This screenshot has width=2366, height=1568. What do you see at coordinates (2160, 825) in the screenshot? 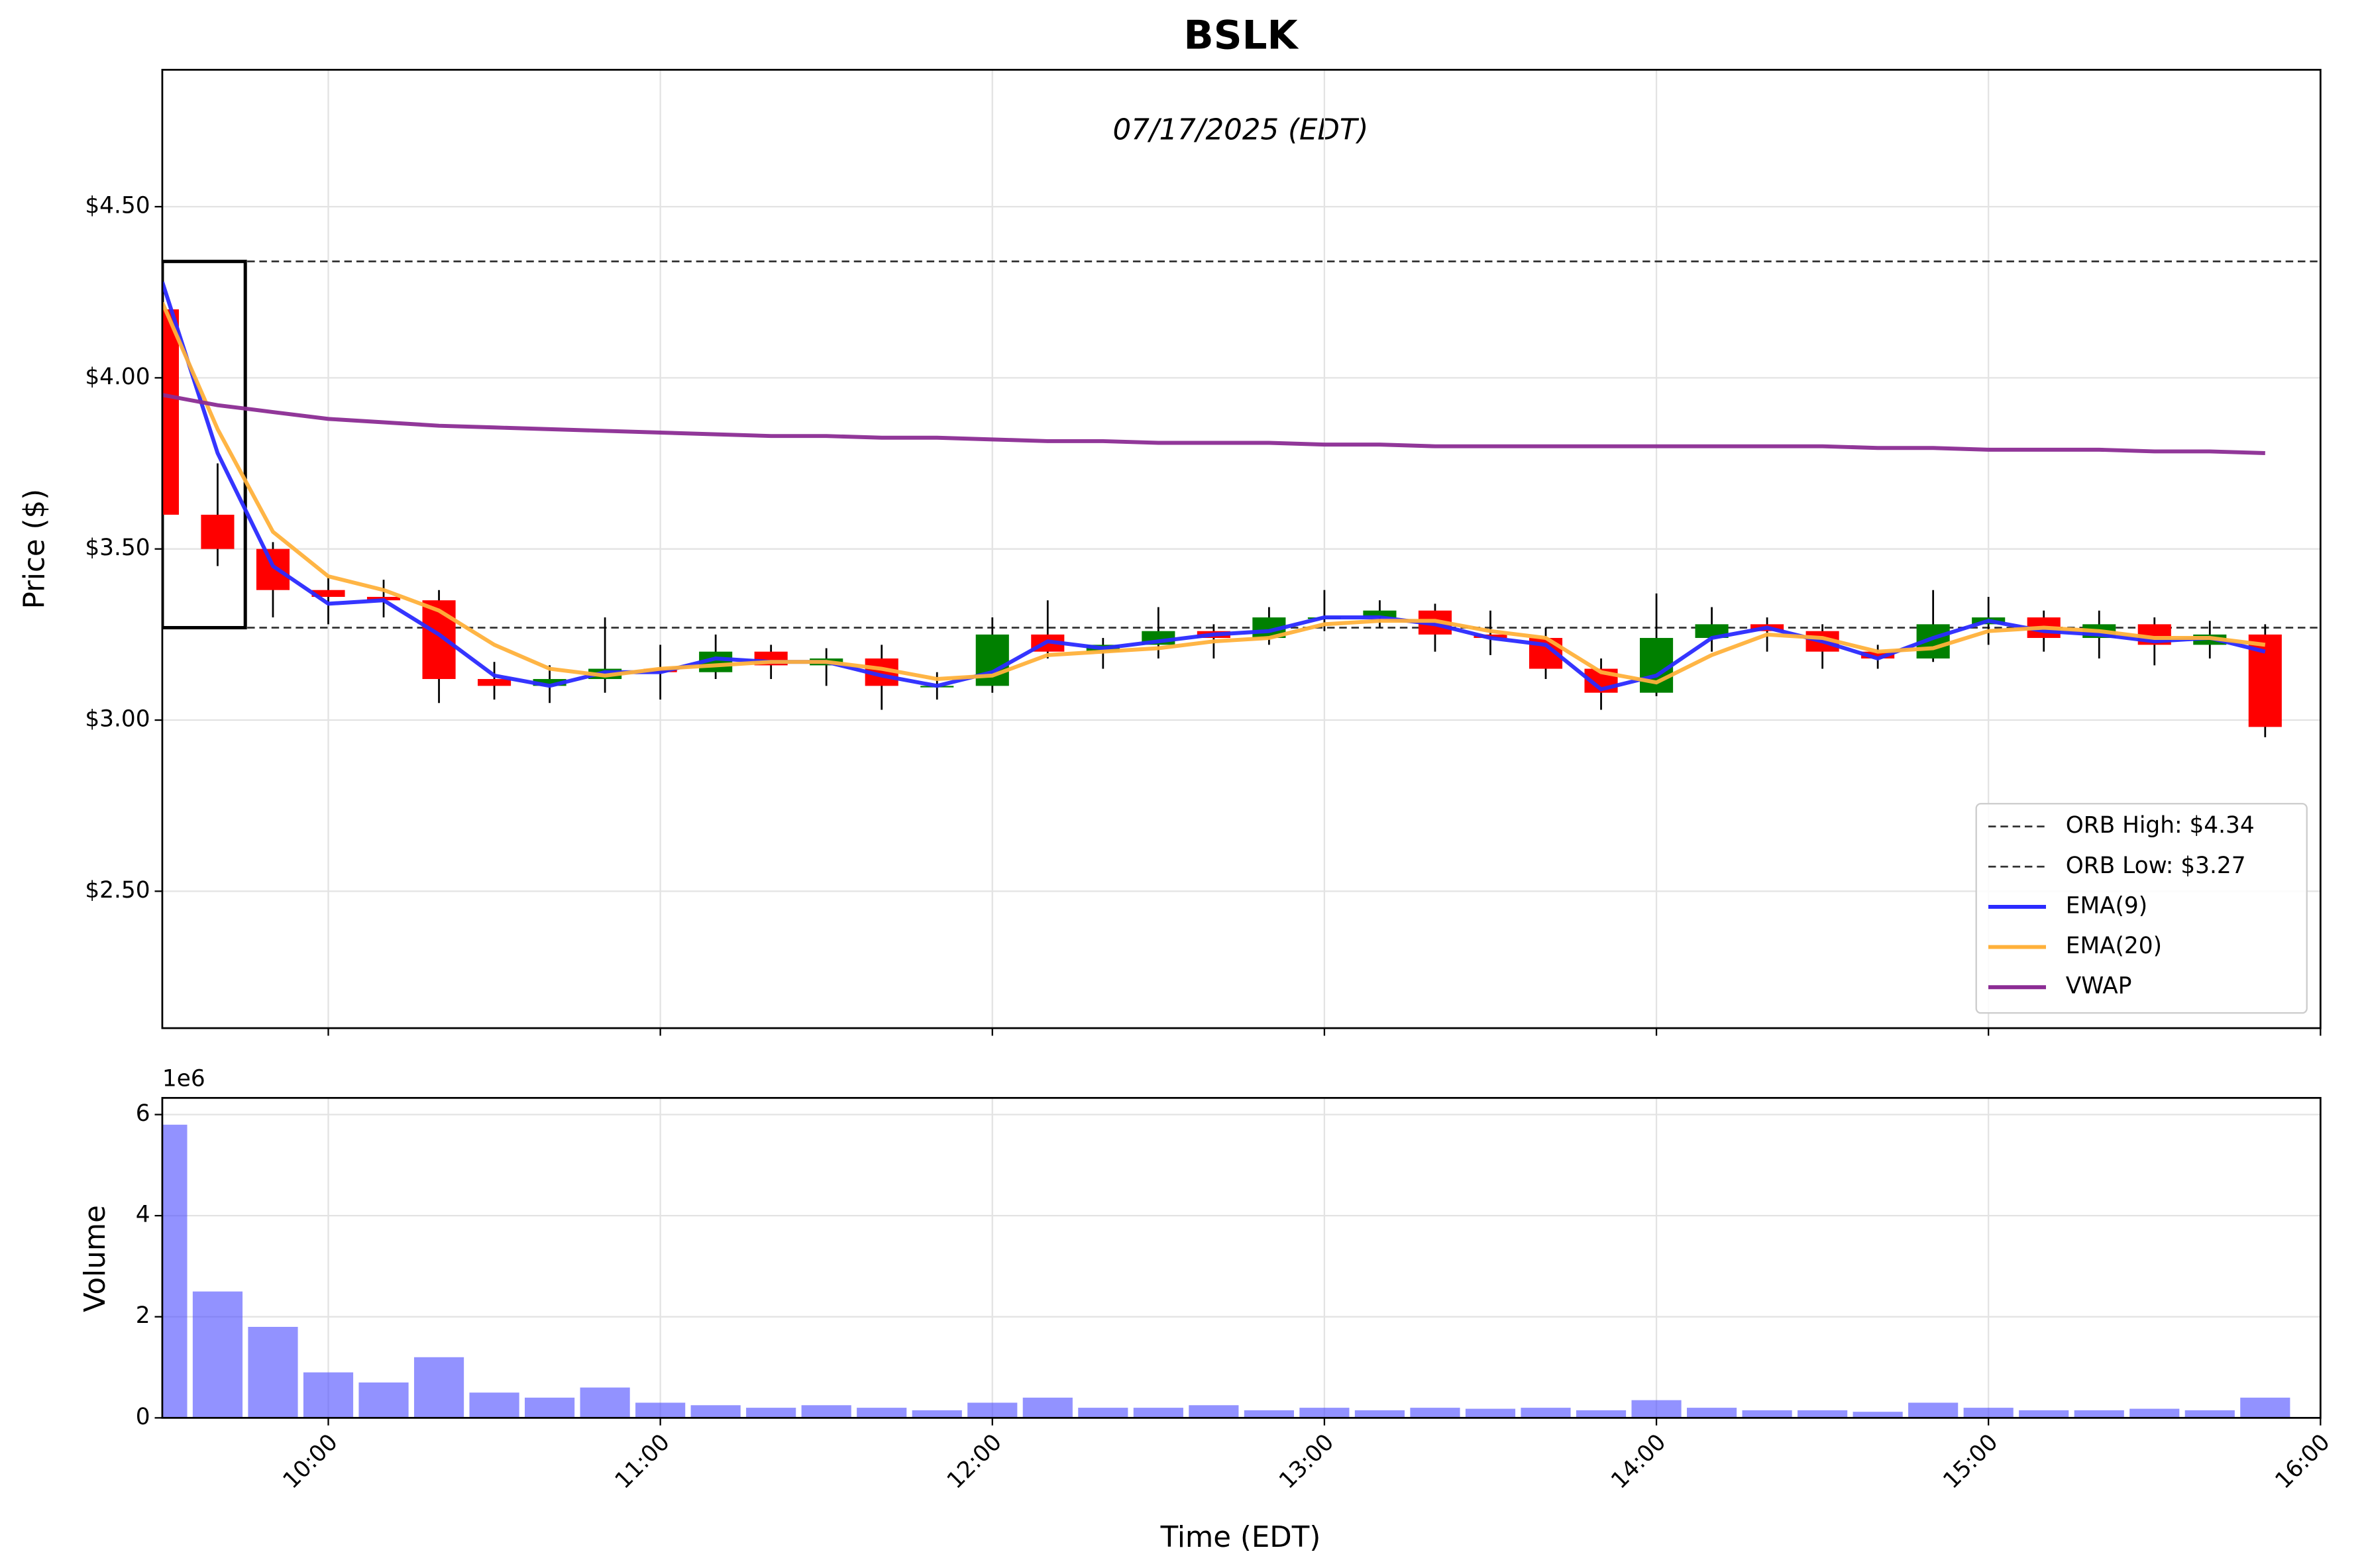
I see `legend-label: ORB High: $4.34` at bounding box center [2160, 825].